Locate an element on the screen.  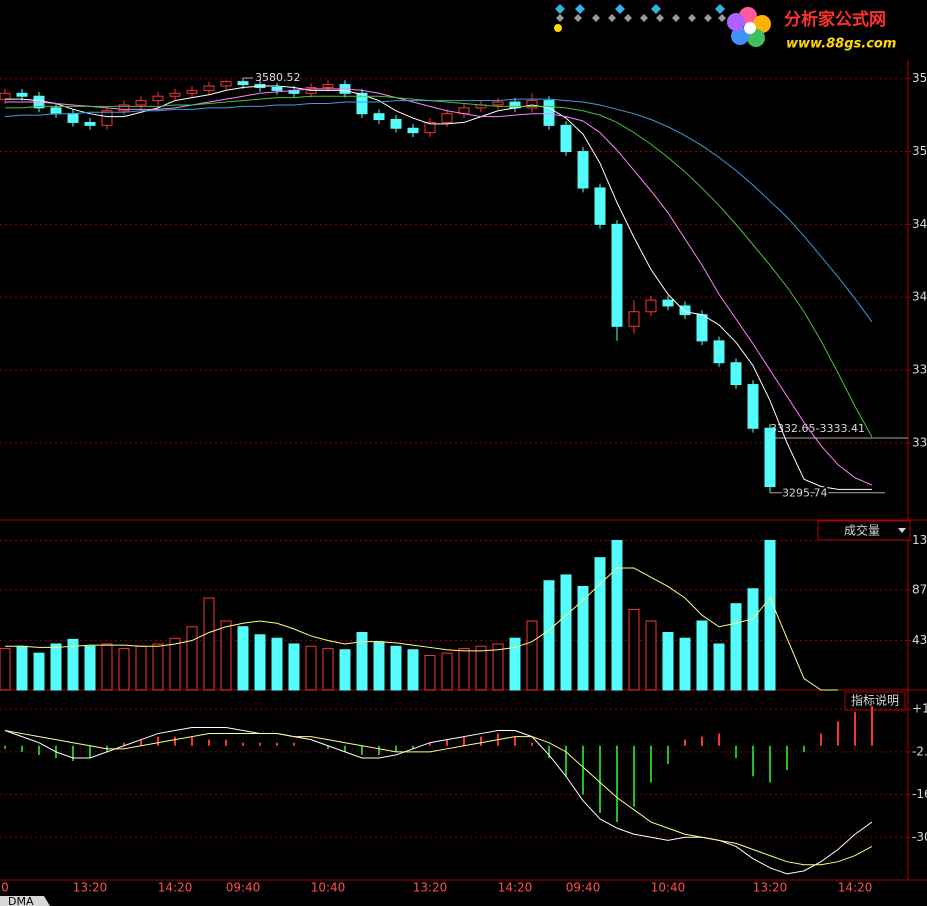
y-tick-label: 343 is located at coordinates (919, 297).